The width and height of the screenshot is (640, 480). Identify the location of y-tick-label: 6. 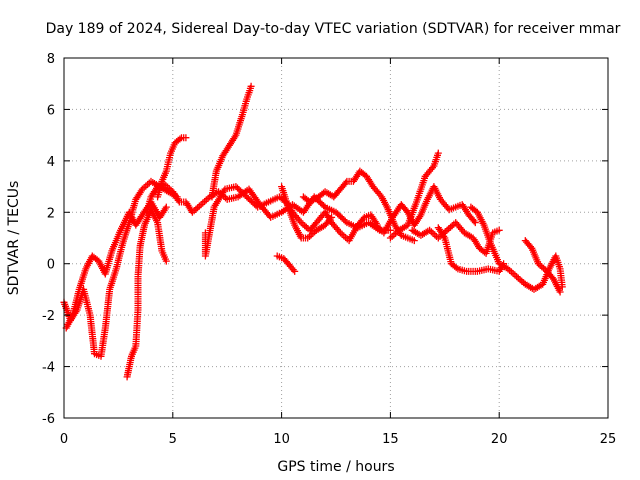
(51, 110).